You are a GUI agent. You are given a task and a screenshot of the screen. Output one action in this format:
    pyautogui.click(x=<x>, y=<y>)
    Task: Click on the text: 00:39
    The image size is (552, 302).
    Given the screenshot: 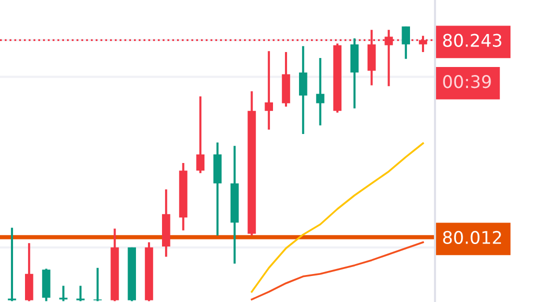 What is the action you would take?
    pyautogui.click(x=467, y=81)
    